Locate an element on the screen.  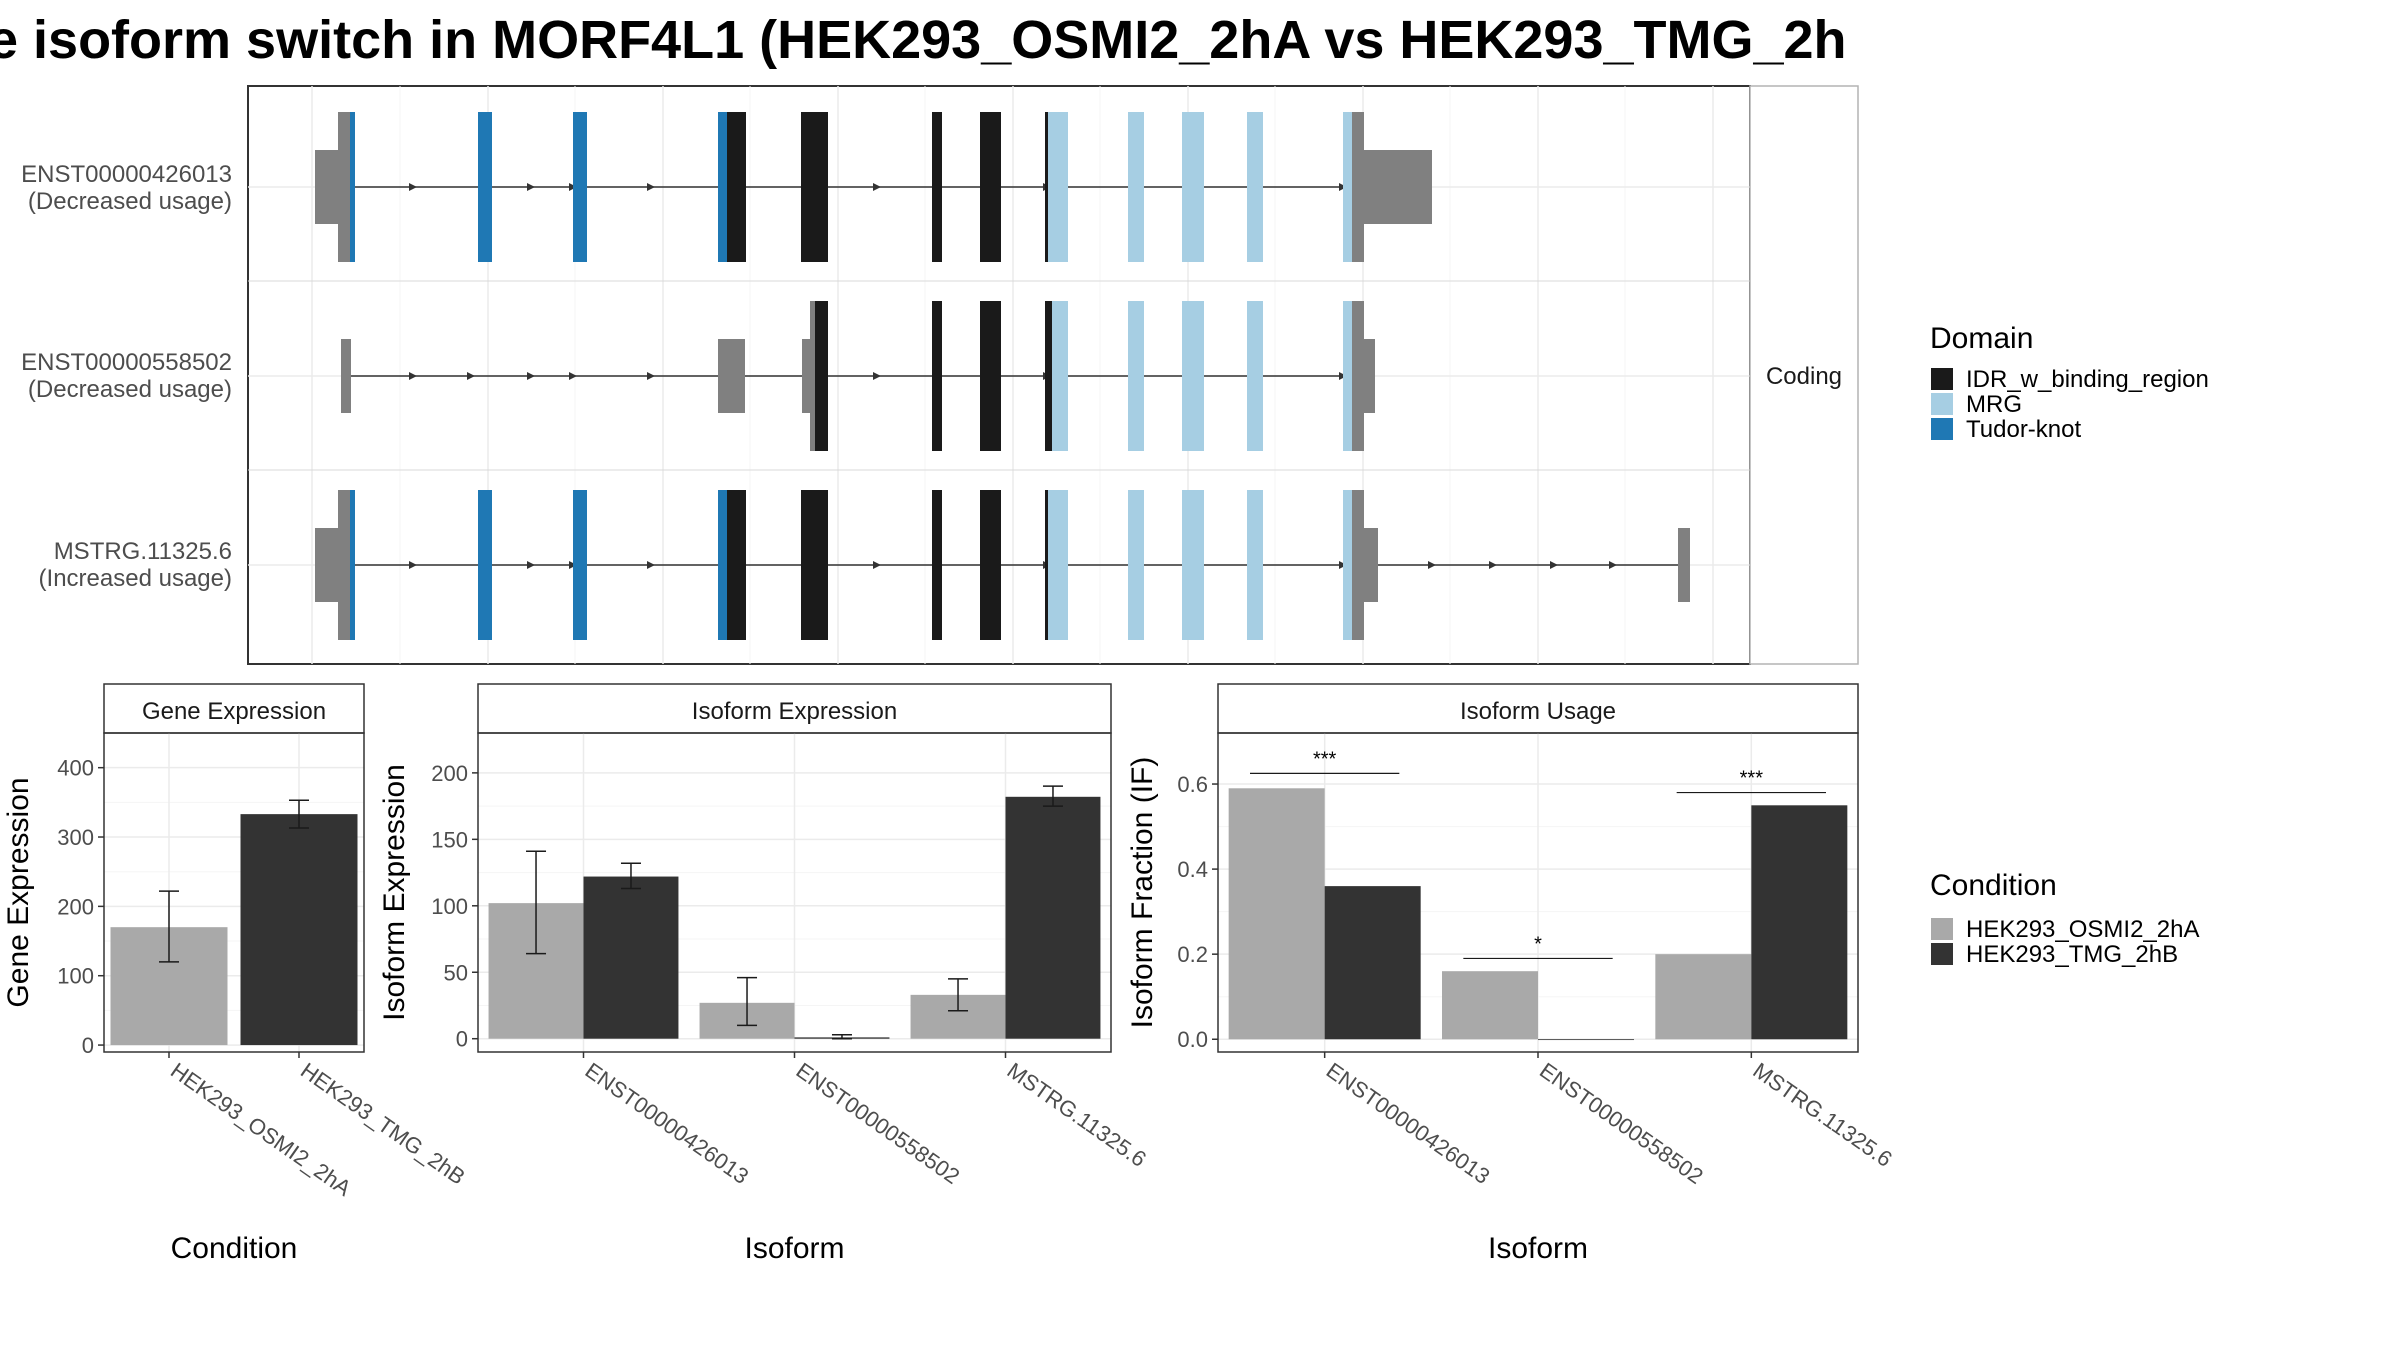
legend-swatch-tudor is located at coordinates (1942, 429).